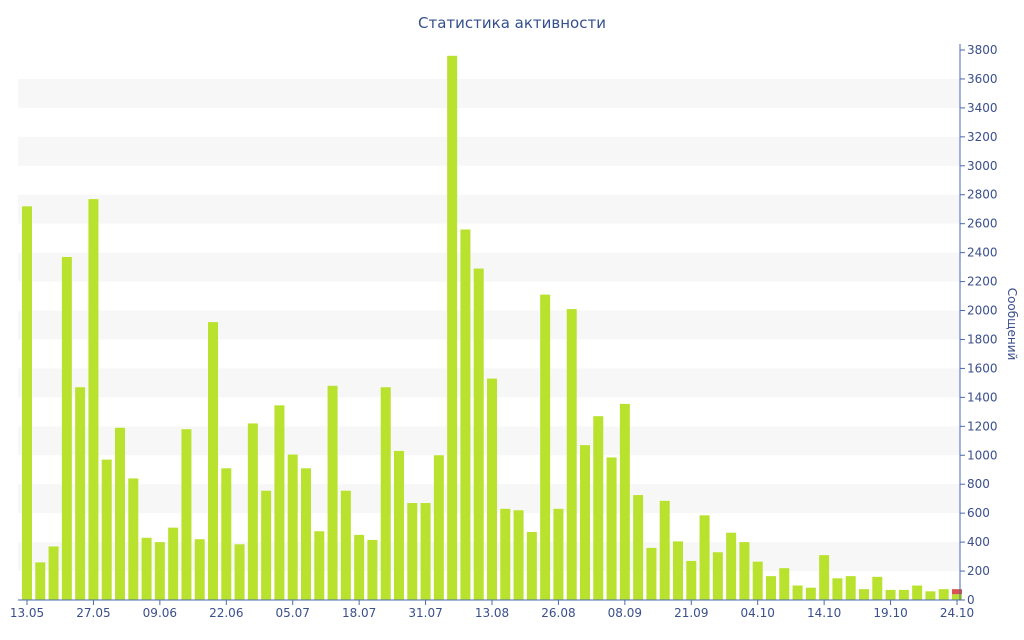  I want to click on y-tick-label: 600, so click(978, 513).